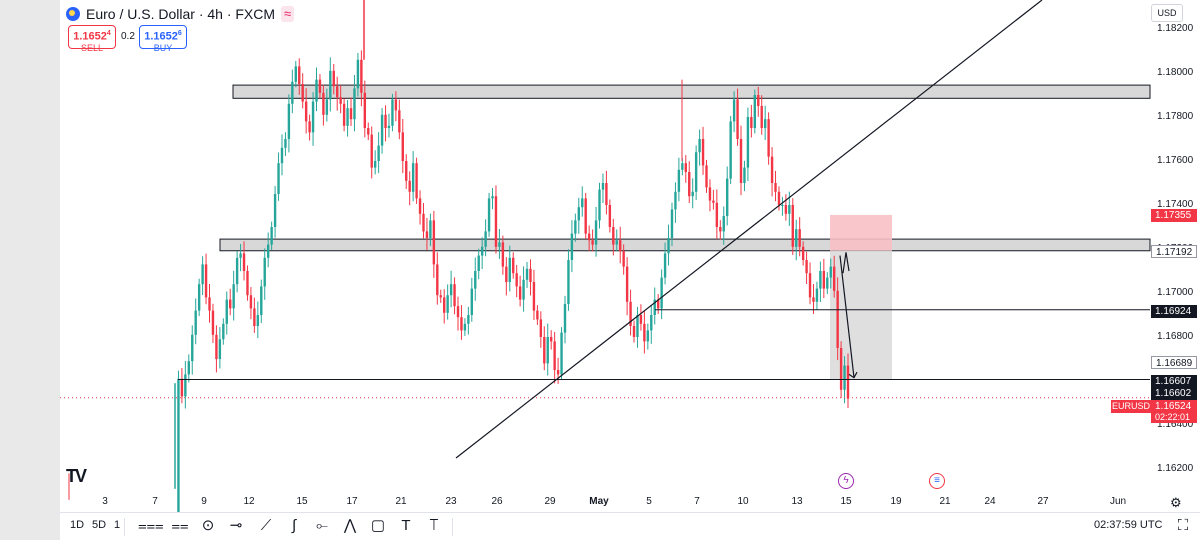  Describe the element at coordinates (1167, 13) in the screenshot. I see `currency-selector: USD` at that location.